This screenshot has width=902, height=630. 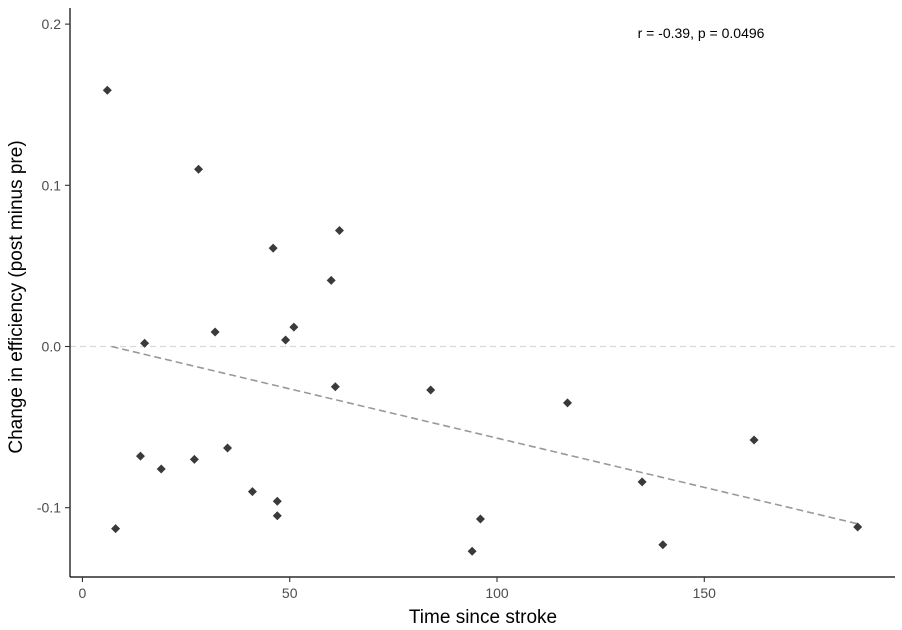 I want to click on y-tick-label: 0.1, so click(x=52, y=185).